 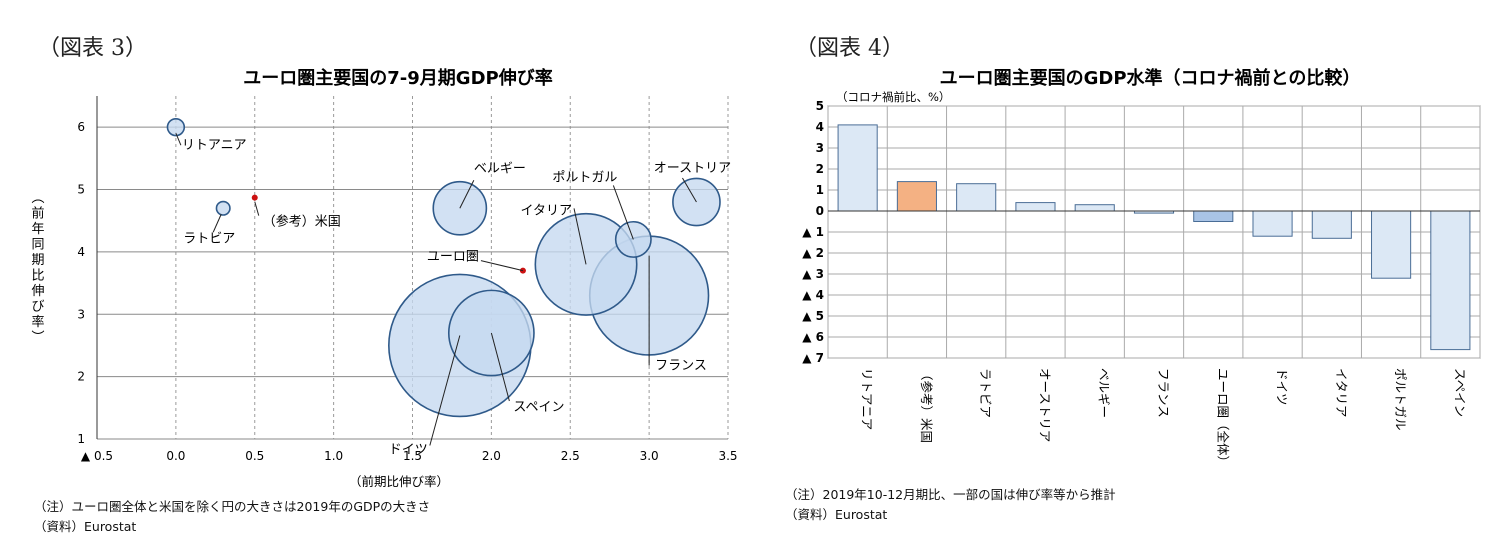 What do you see at coordinates (813, 358) in the screenshot?
I see `bar-y-tick-label: ▲ 7` at bounding box center [813, 358].